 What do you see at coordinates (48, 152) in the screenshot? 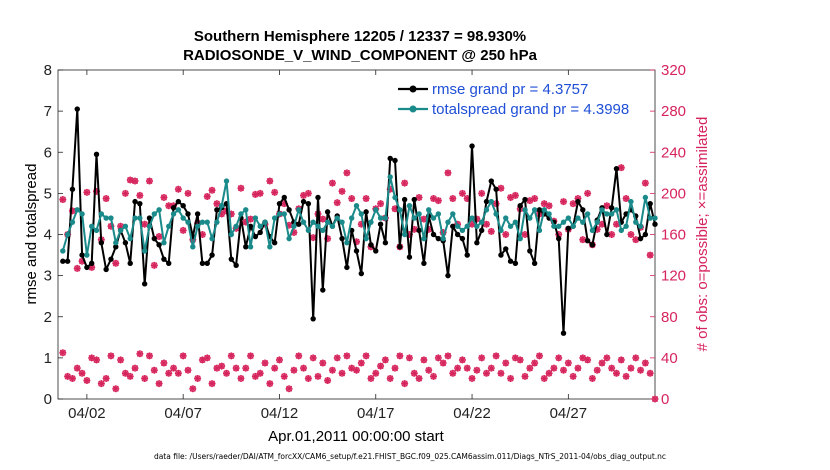
I see `y-tick-label: 6` at bounding box center [48, 152].